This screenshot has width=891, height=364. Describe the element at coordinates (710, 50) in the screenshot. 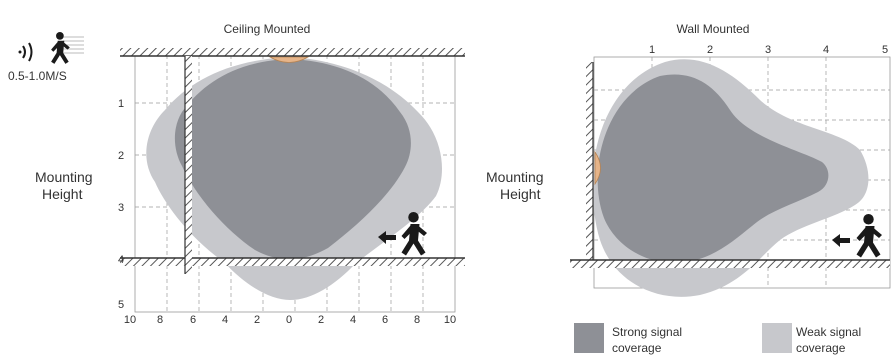

I see `wall-x-tick: 2` at that location.